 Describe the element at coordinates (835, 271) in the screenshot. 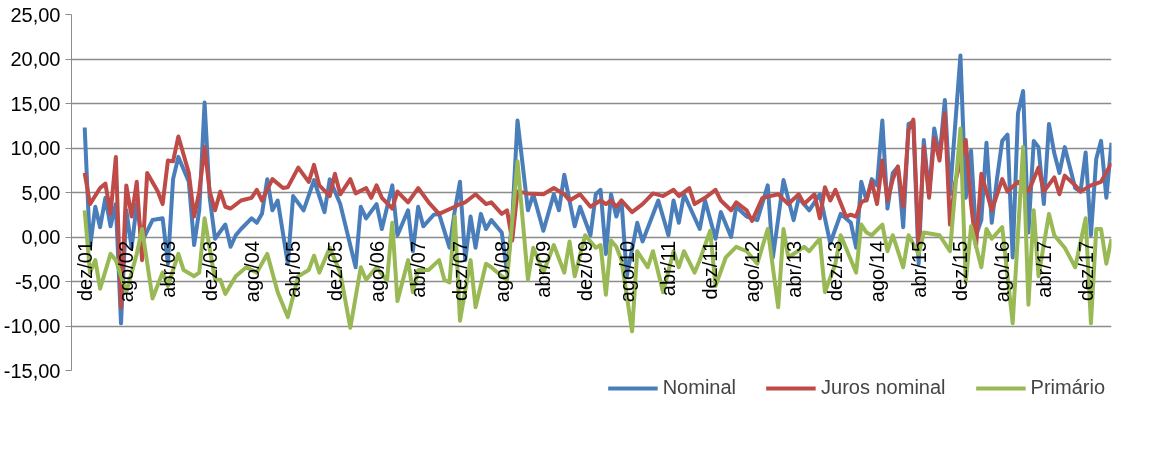

I see `x-tick-label: dez/13` at that location.